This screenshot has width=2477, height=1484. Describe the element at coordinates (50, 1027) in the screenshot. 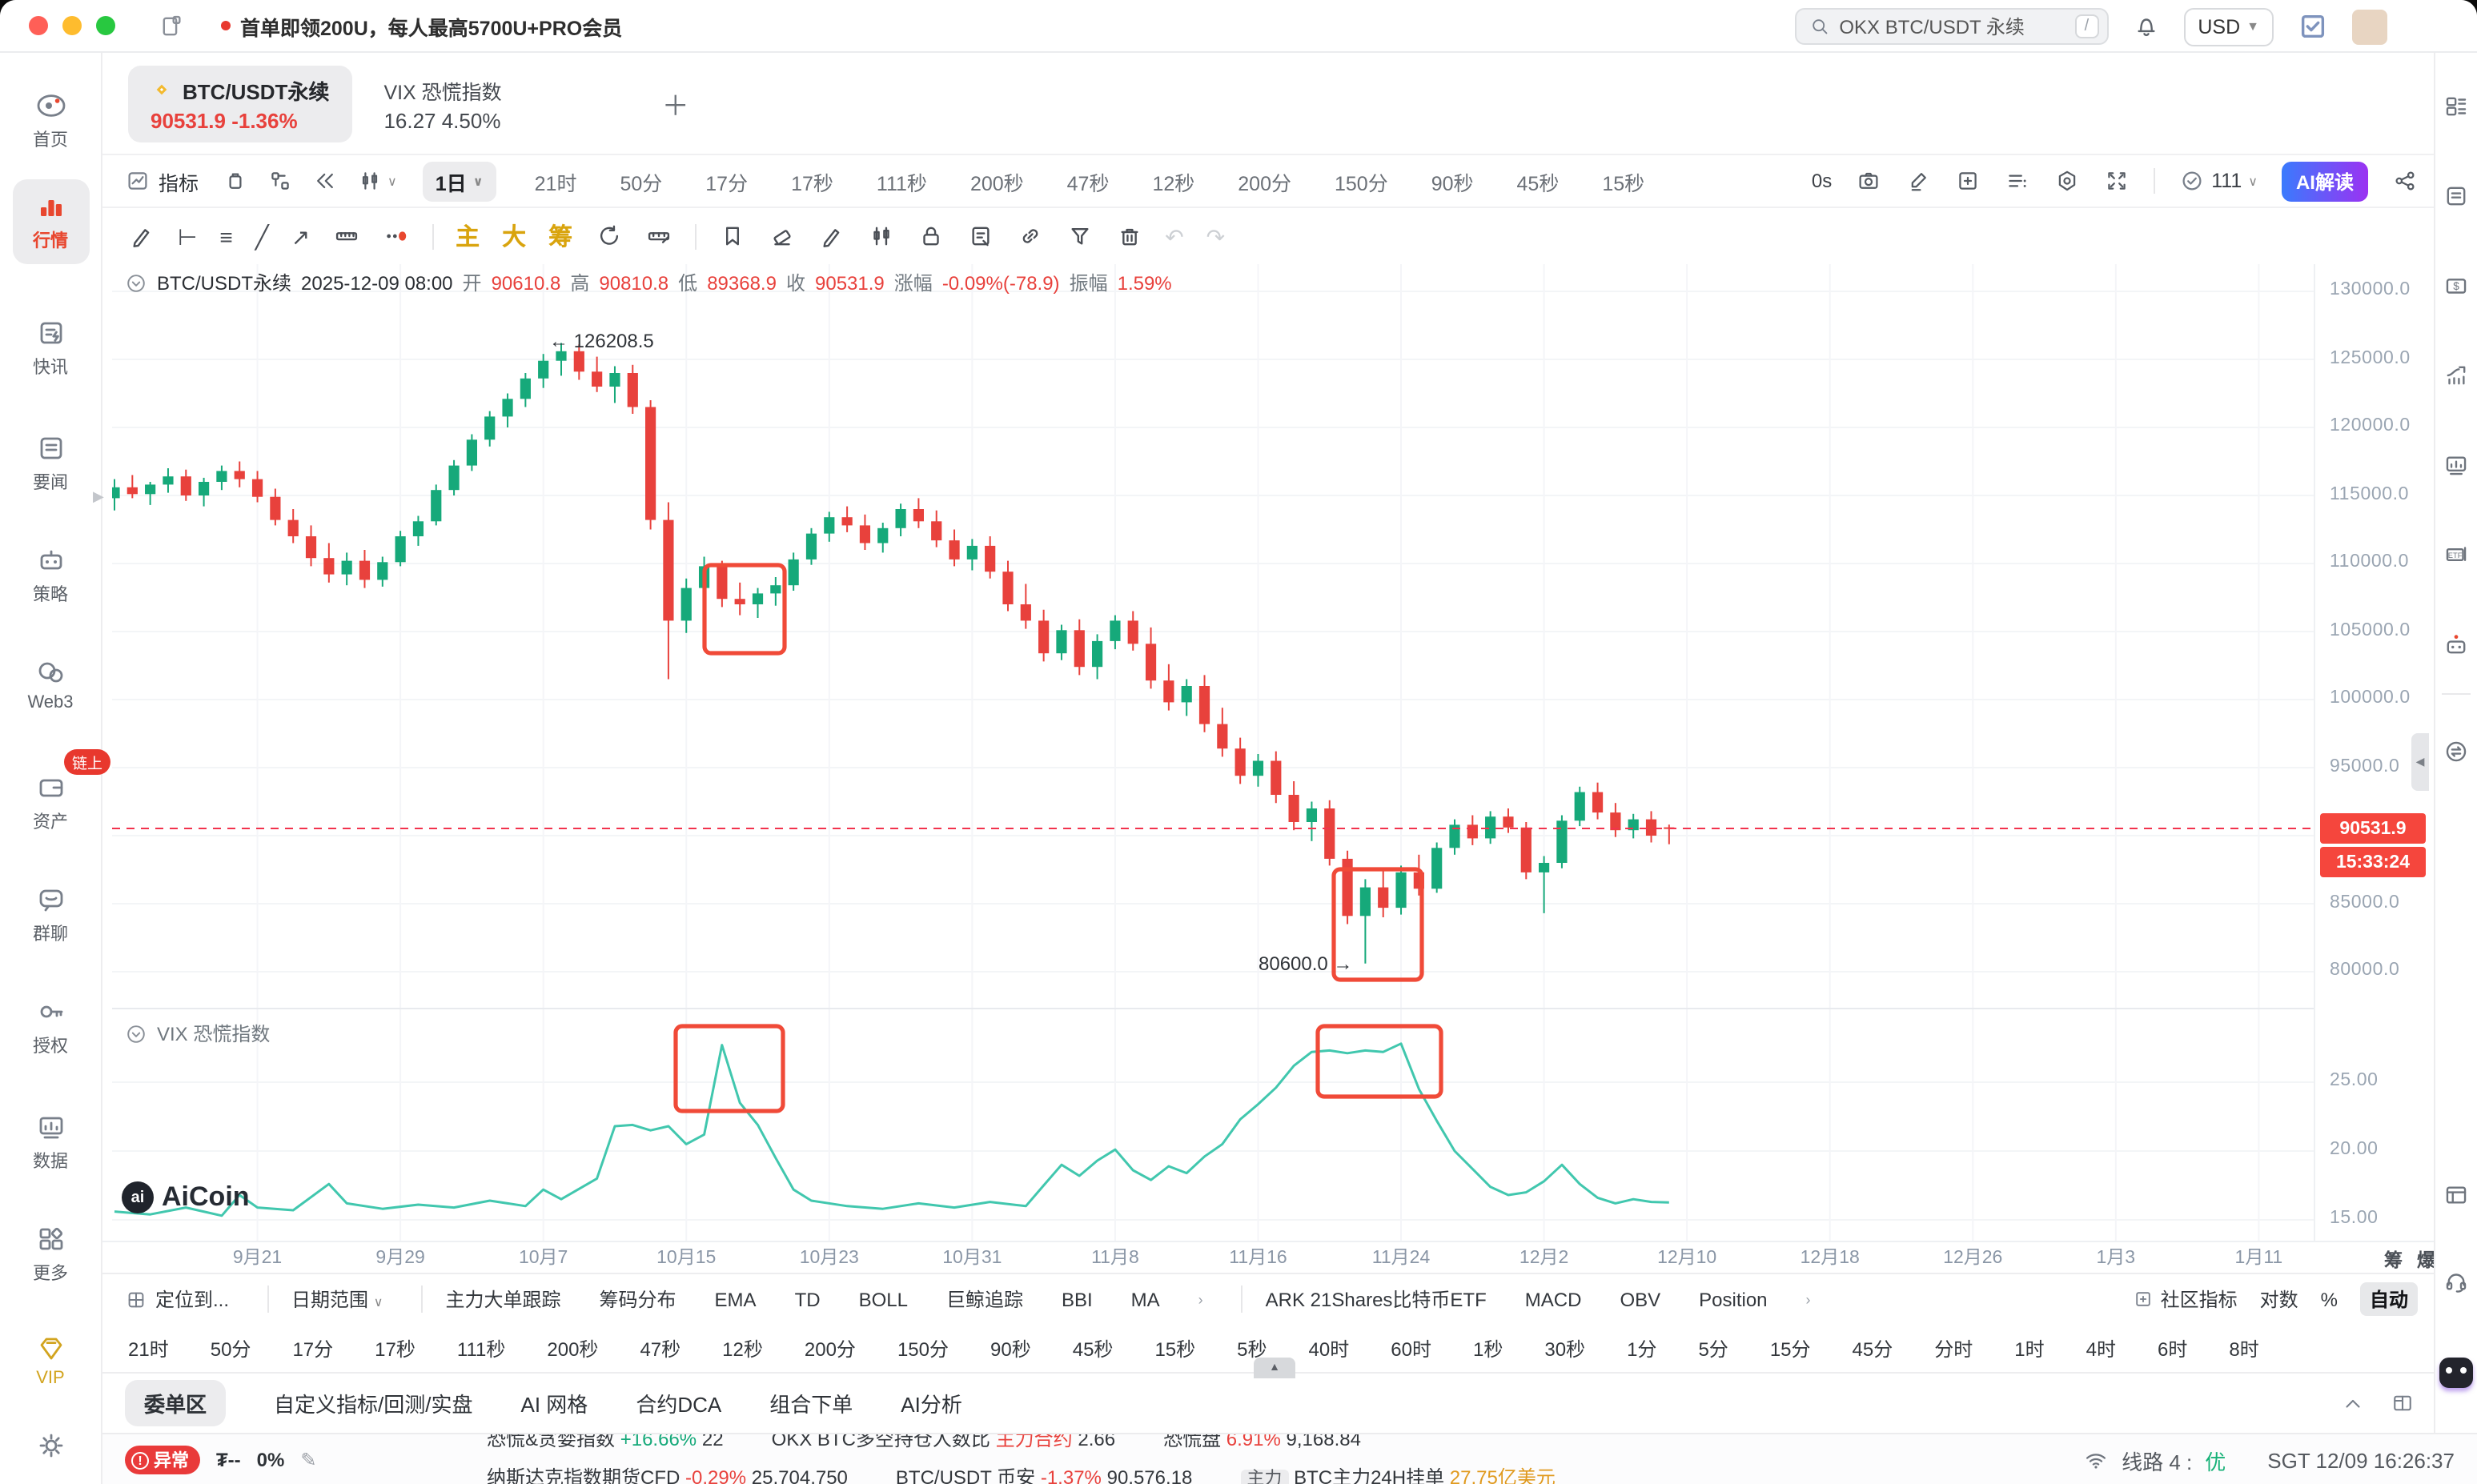

I see `sidebar-item-授权: 授权` at that location.